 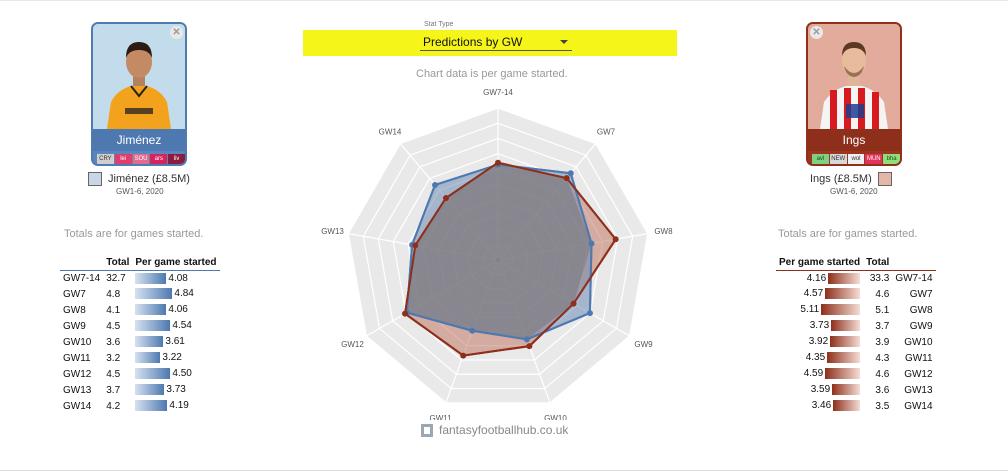 I want to click on per-game-cell: 4.59, so click(x=819, y=374).